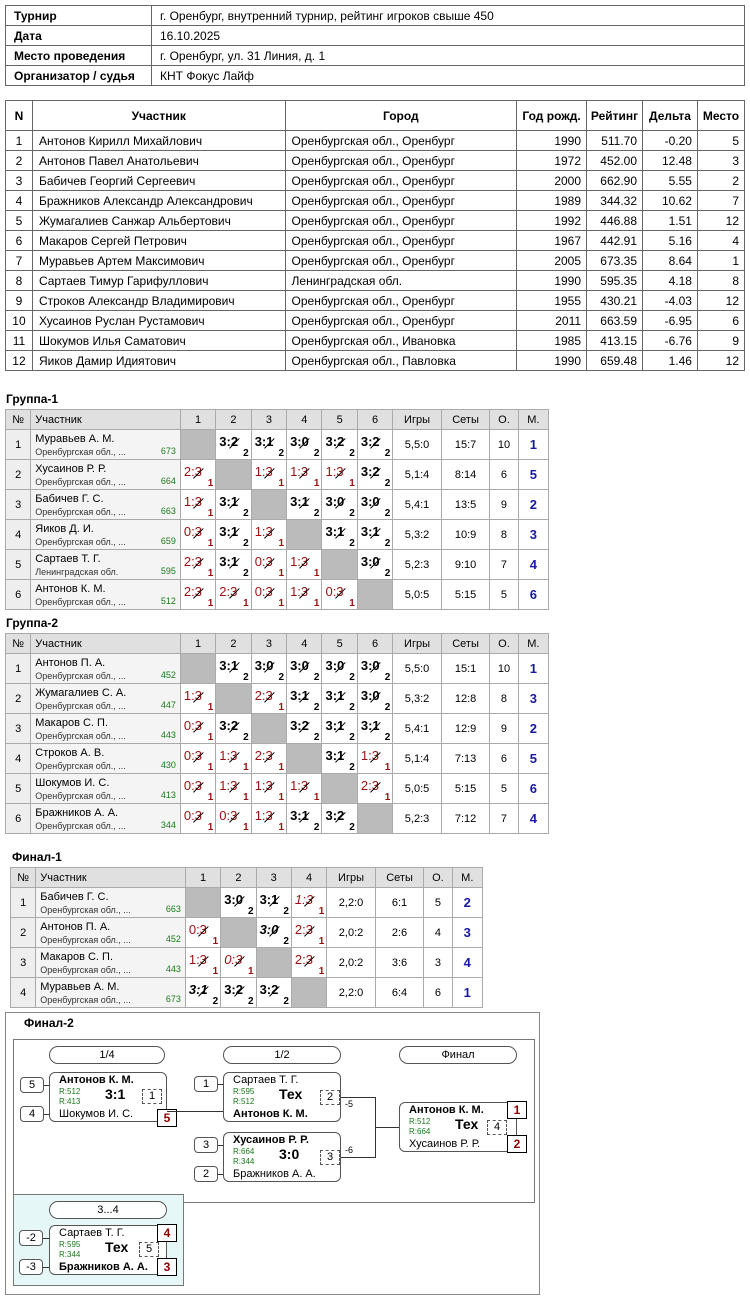 The height and width of the screenshot is (1297, 750). I want to click on participant-number: 6, so click(19, 240).